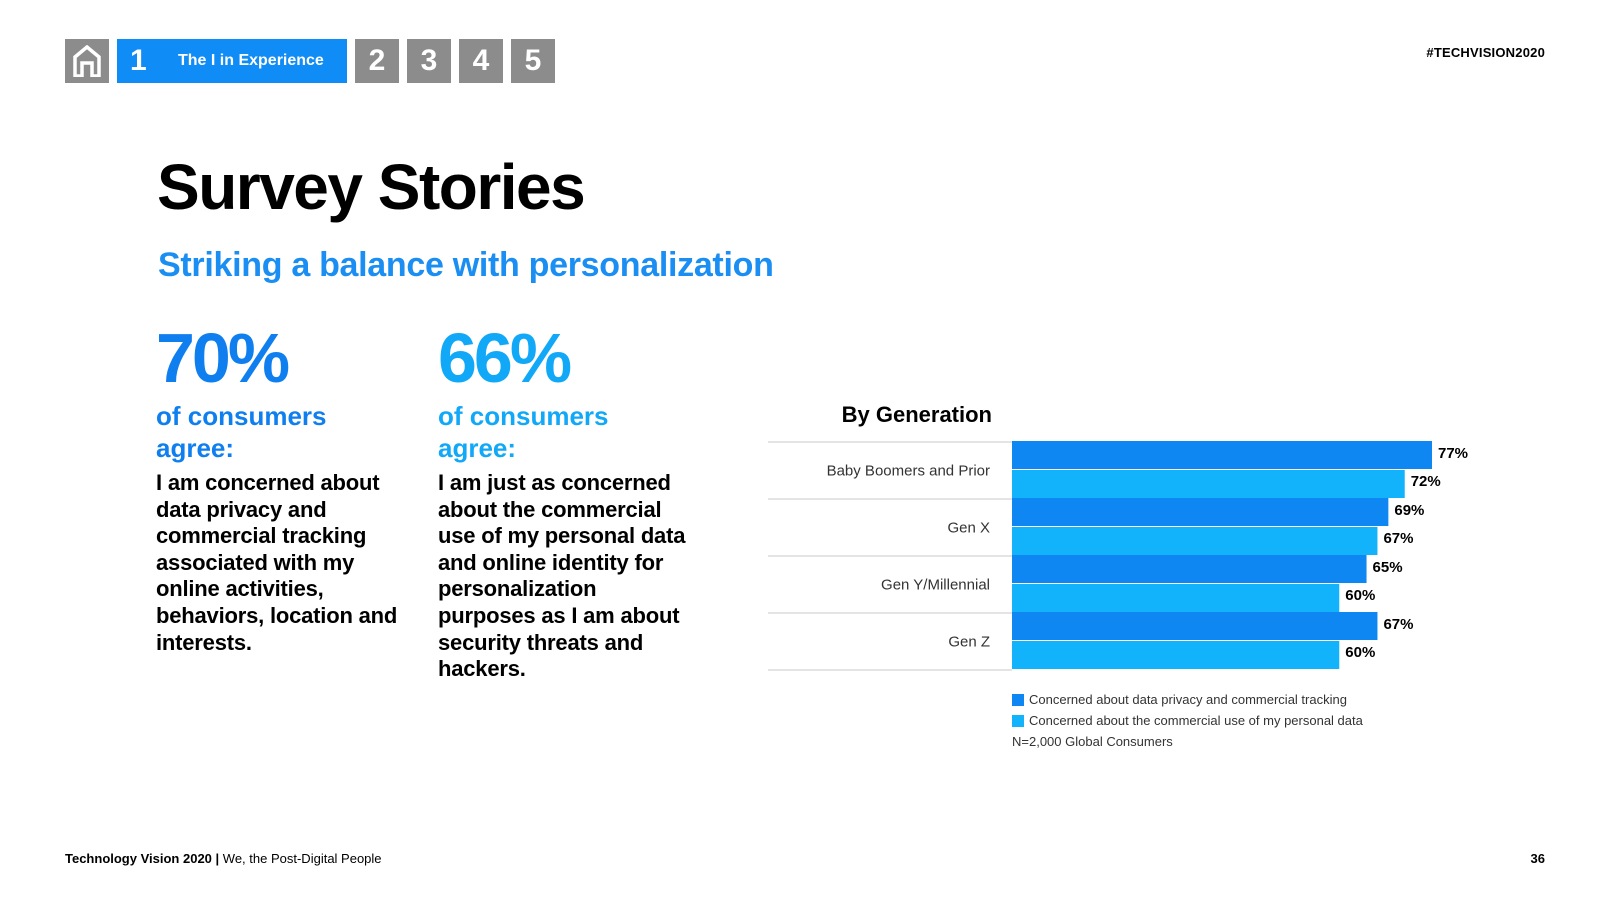  What do you see at coordinates (908, 471) in the screenshot?
I see `category-label: Baby Boomers and Prior` at bounding box center [908, 471].